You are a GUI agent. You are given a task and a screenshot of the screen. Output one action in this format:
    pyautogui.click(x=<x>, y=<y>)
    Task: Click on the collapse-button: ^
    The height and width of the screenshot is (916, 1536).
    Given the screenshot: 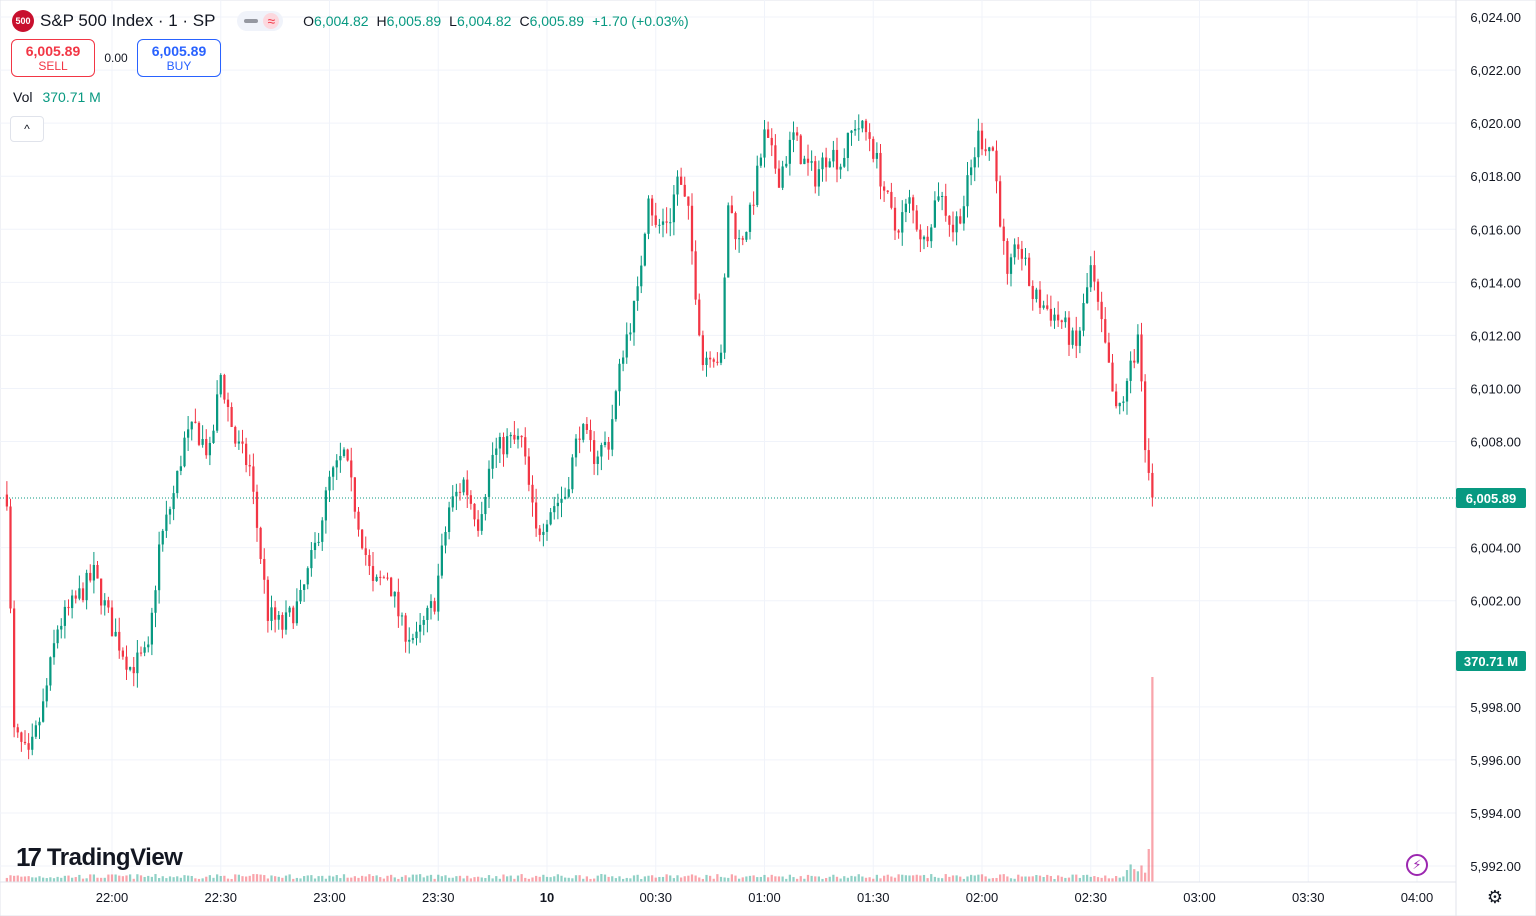 What is the action you would take?
    pyautogui.click(x=27, y=129)
    